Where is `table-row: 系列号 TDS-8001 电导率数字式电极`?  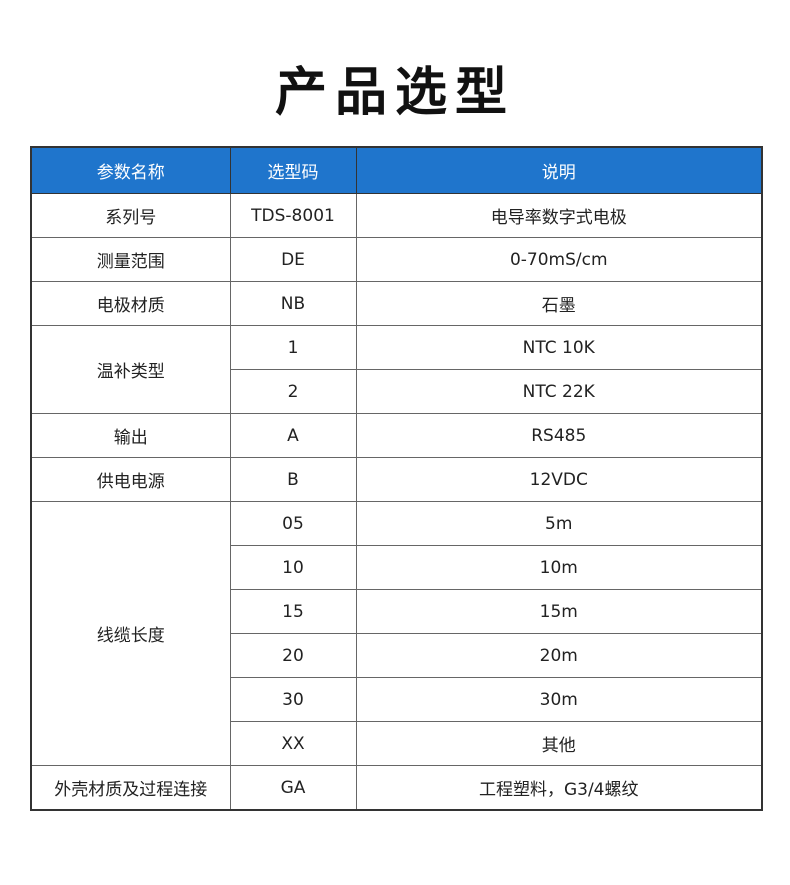
table-row: 系列号 TDS-8001 电导率数字式电极 is located at coordinates (396, 215).